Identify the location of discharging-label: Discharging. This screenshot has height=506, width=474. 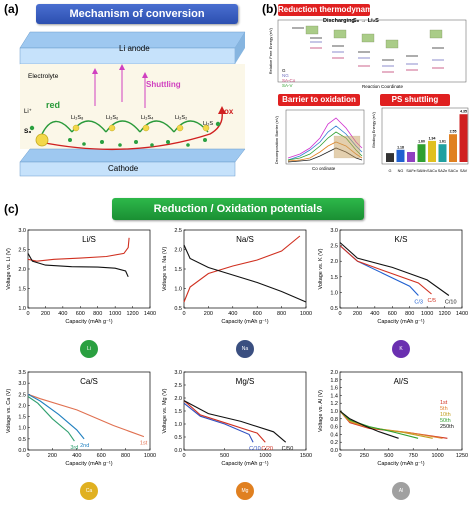
(339, 21).